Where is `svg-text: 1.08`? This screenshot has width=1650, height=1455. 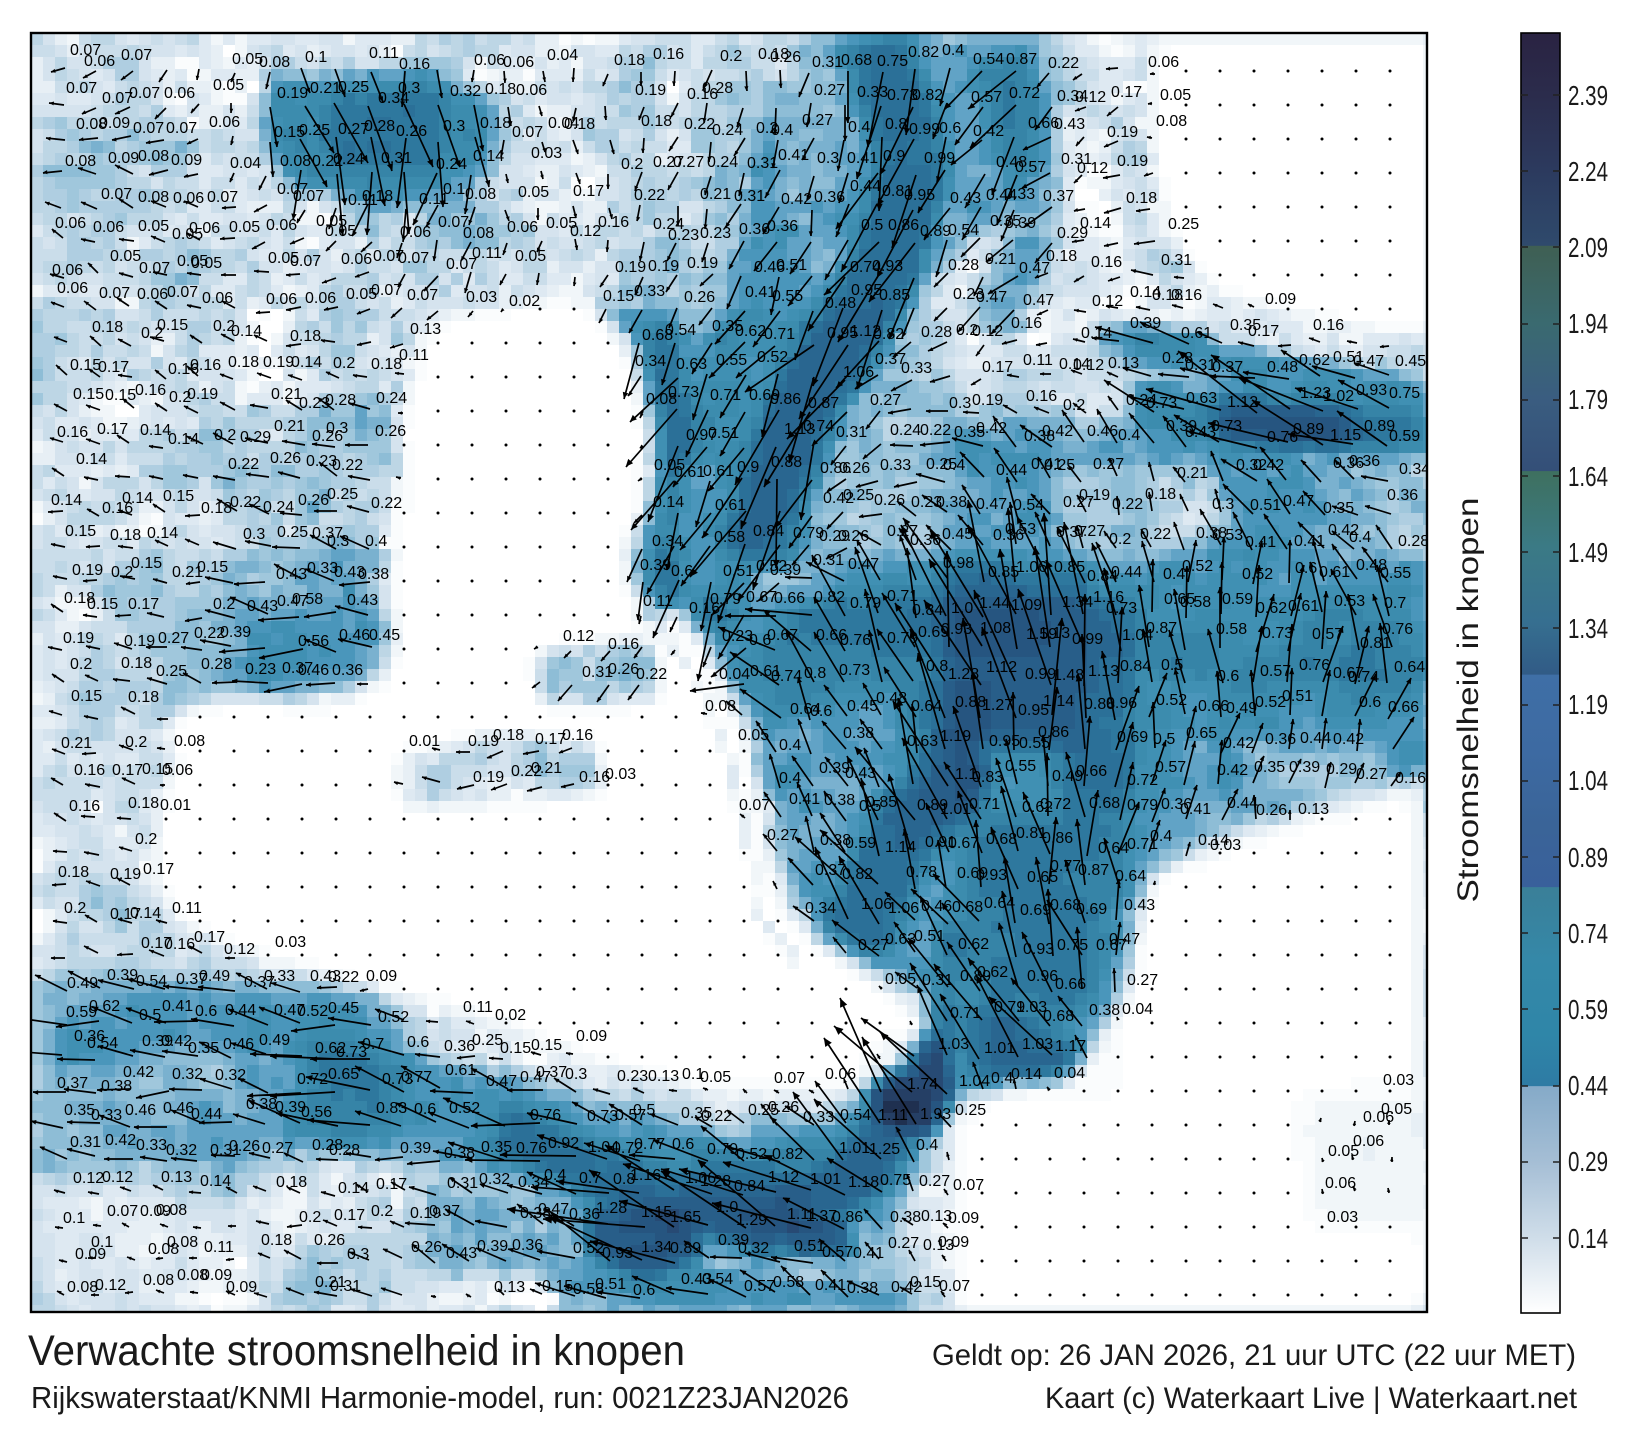 svg-text: 1.08 is located at coordinates (995, 628).